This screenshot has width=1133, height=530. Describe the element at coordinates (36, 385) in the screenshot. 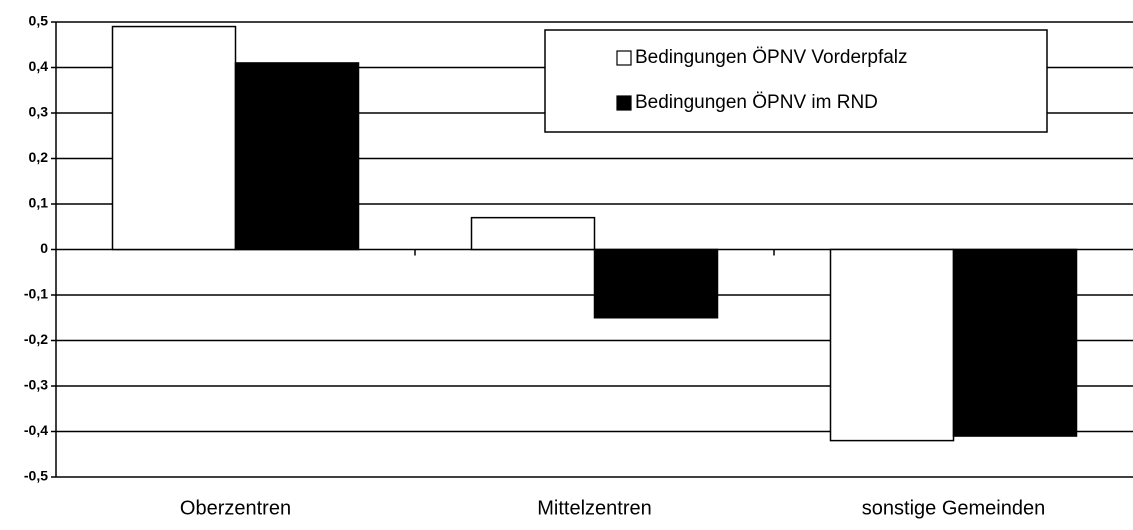

I see `y-tick-label: -0,3` at that location.